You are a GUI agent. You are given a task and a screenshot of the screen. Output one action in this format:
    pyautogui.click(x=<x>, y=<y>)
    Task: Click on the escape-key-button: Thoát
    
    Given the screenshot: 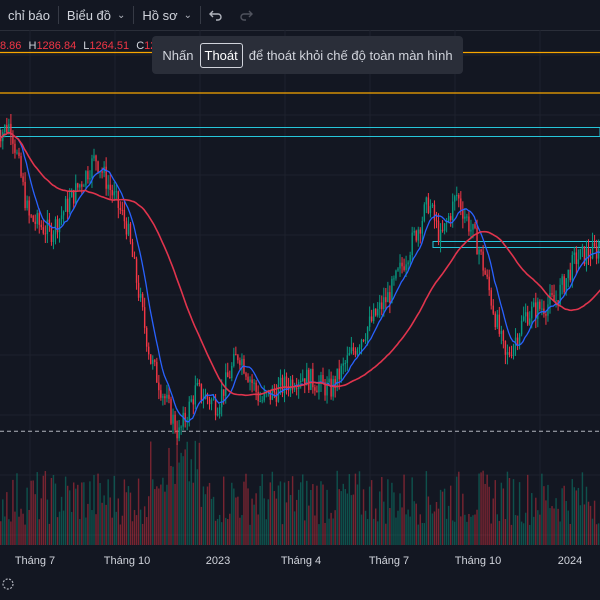 What is the action you would take?
    pyautogui.click(x=221, y=55)
    